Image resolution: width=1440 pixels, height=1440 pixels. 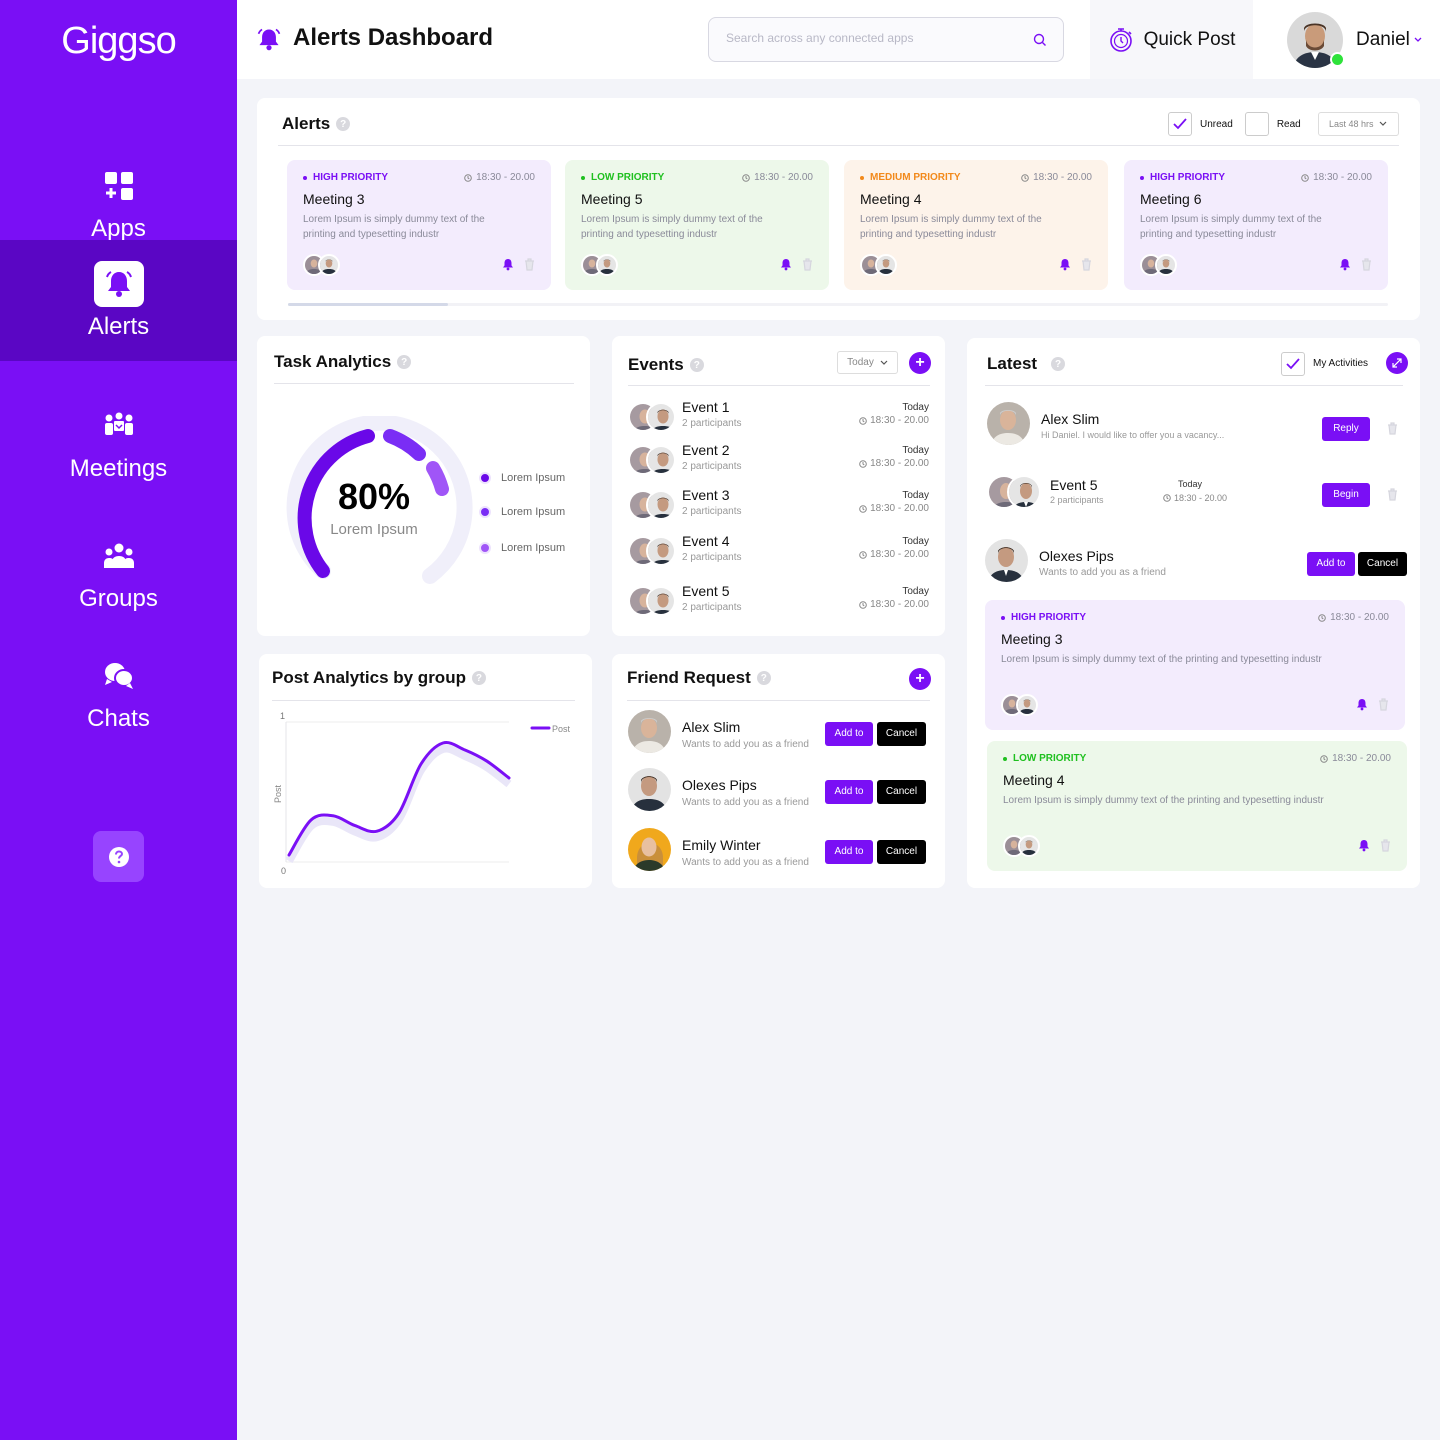 I want to click on latest-event-name: Event 5, so click(x=1074, y=485).